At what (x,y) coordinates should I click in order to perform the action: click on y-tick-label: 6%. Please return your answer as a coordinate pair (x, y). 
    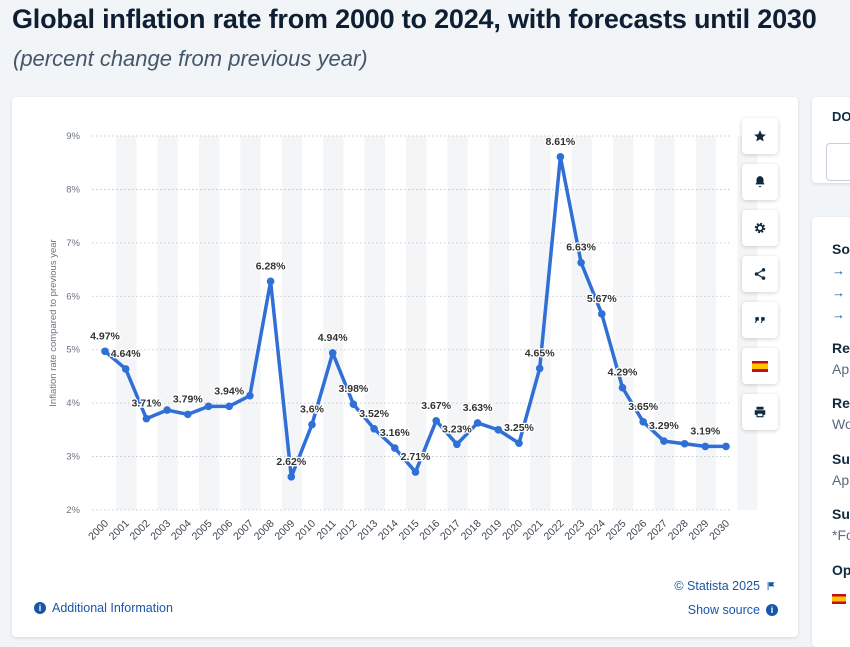
    Looking at the image, I should click on (73, 296).